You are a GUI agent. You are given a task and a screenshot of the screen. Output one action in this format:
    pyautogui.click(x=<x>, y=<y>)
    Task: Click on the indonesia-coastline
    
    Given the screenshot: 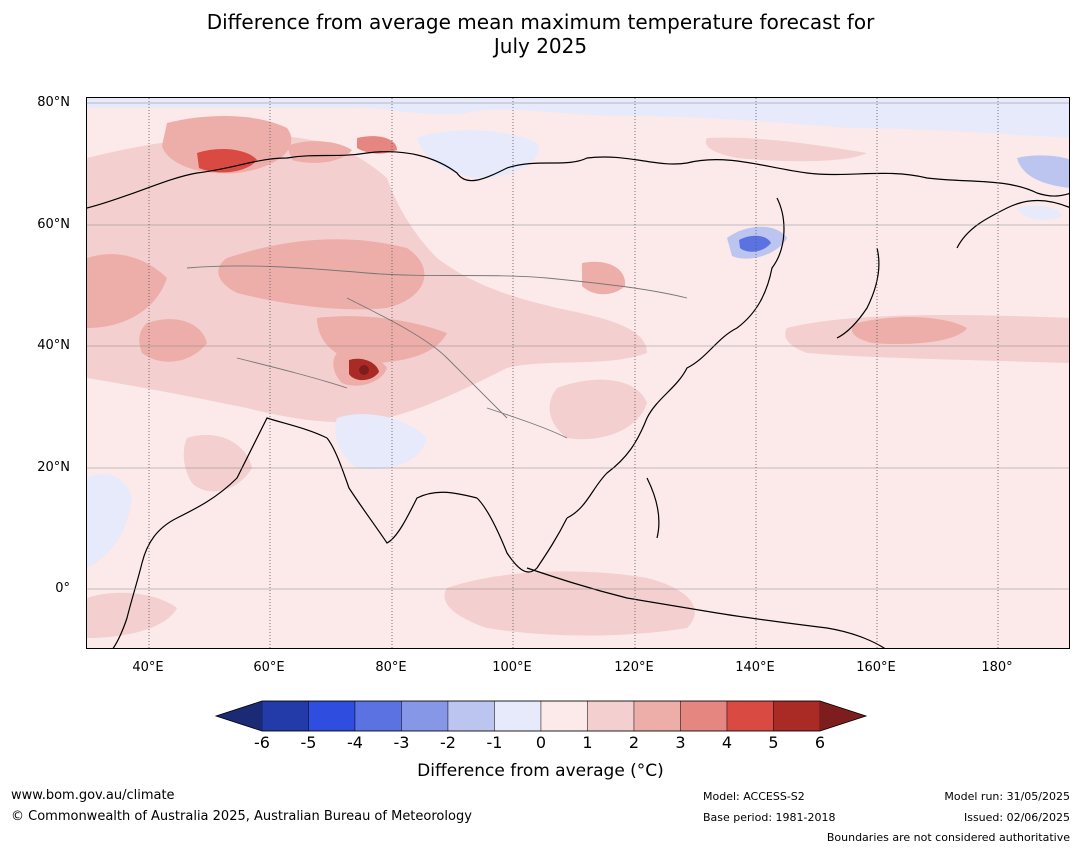 What is the action you would take?
    pyautogui.click(x=706, y=607)
    